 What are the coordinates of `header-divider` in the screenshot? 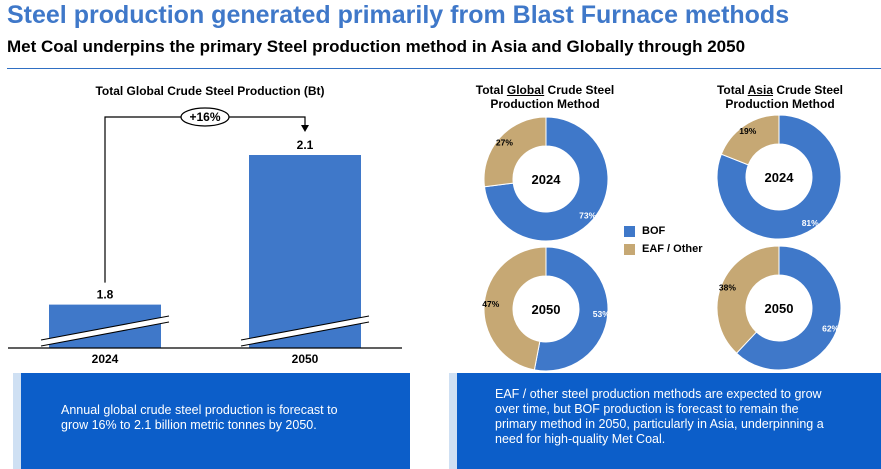 It's located at (444, 68).